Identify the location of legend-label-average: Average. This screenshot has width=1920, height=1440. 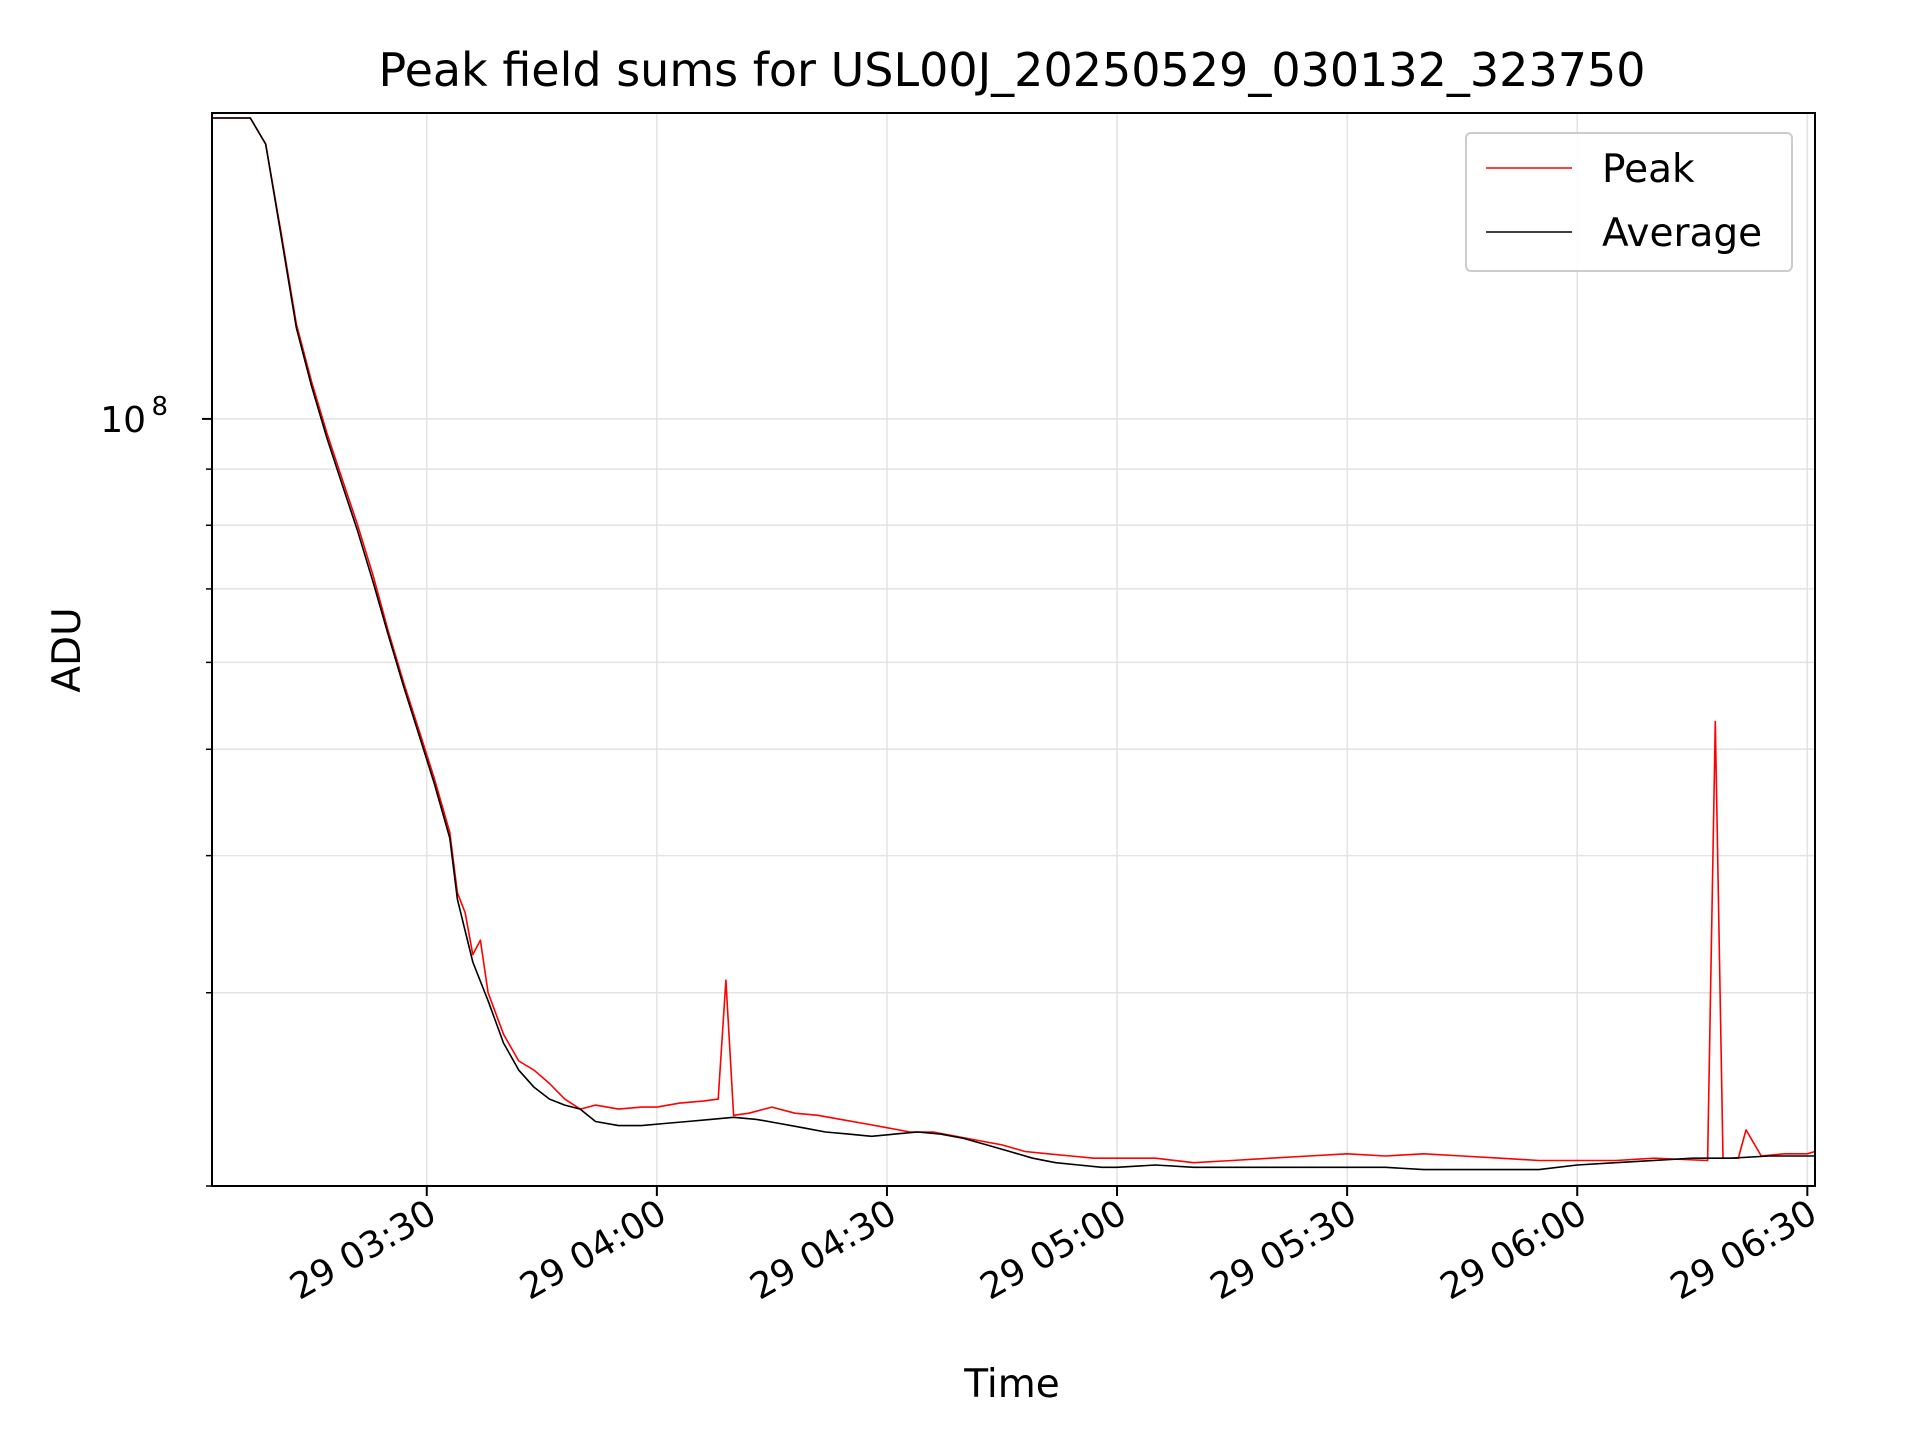
(1682, 233).